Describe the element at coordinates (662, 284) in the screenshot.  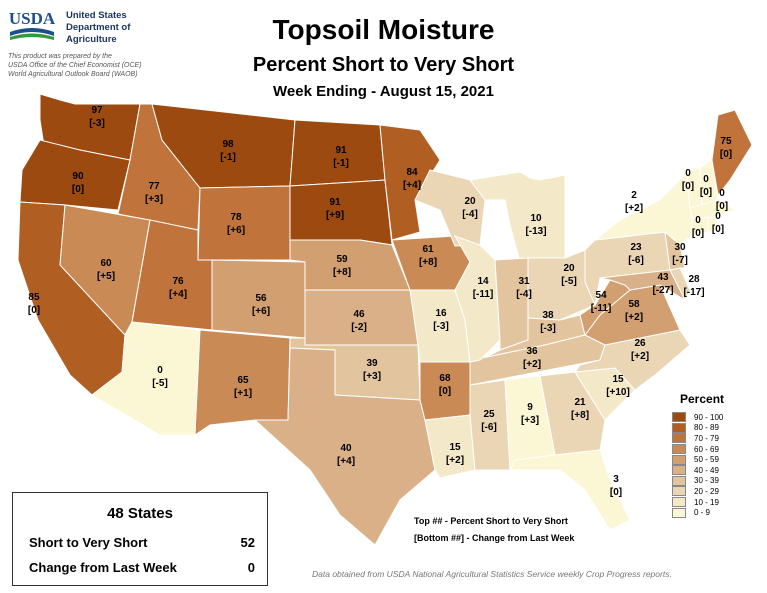
I see `state-label-MD: 43 [-27]` at that location.